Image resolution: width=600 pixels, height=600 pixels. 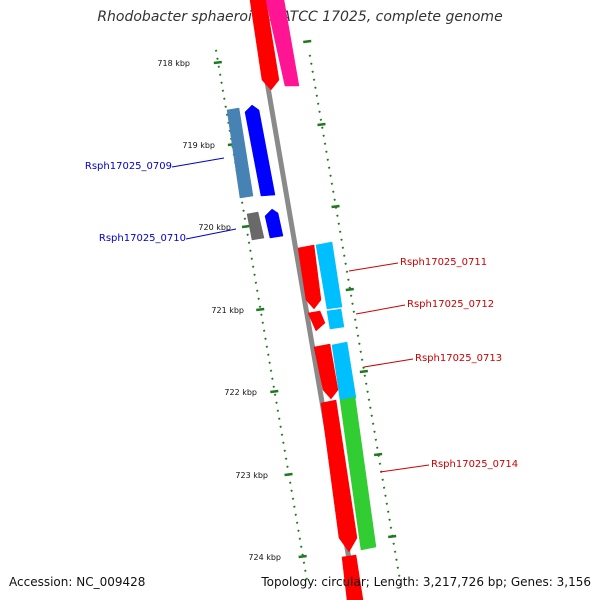 I want to click on gene-top-red, so click(x=264, y=45).